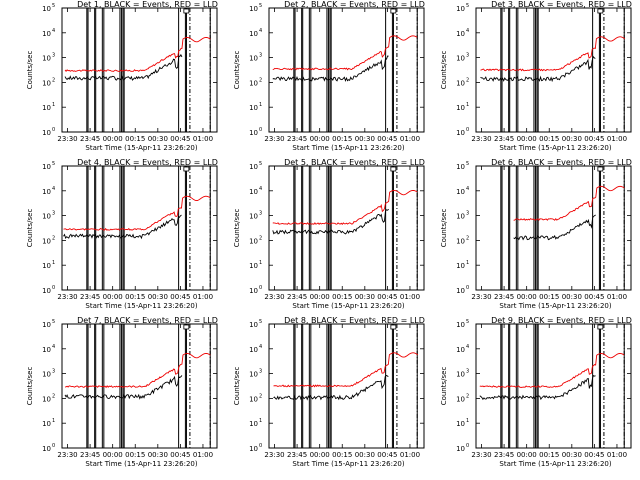  What do you see at coordinates (561, 4) in the screenshot?
I see `panel-title: Det 3, BLACK = Events, RED = LLD` at bounding box center [561, 4].